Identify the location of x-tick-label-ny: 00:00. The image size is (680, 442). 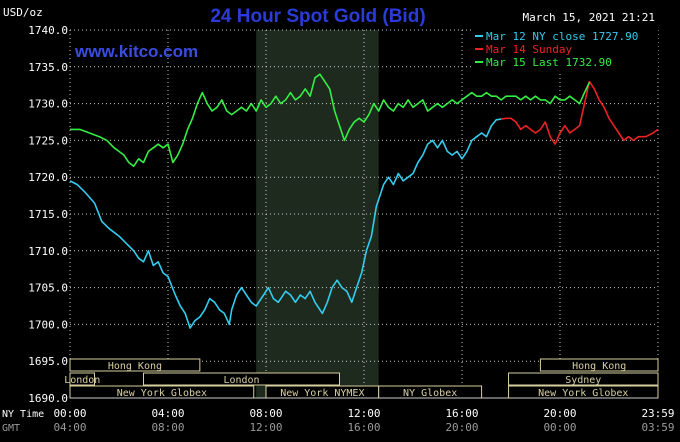
(69, 413).